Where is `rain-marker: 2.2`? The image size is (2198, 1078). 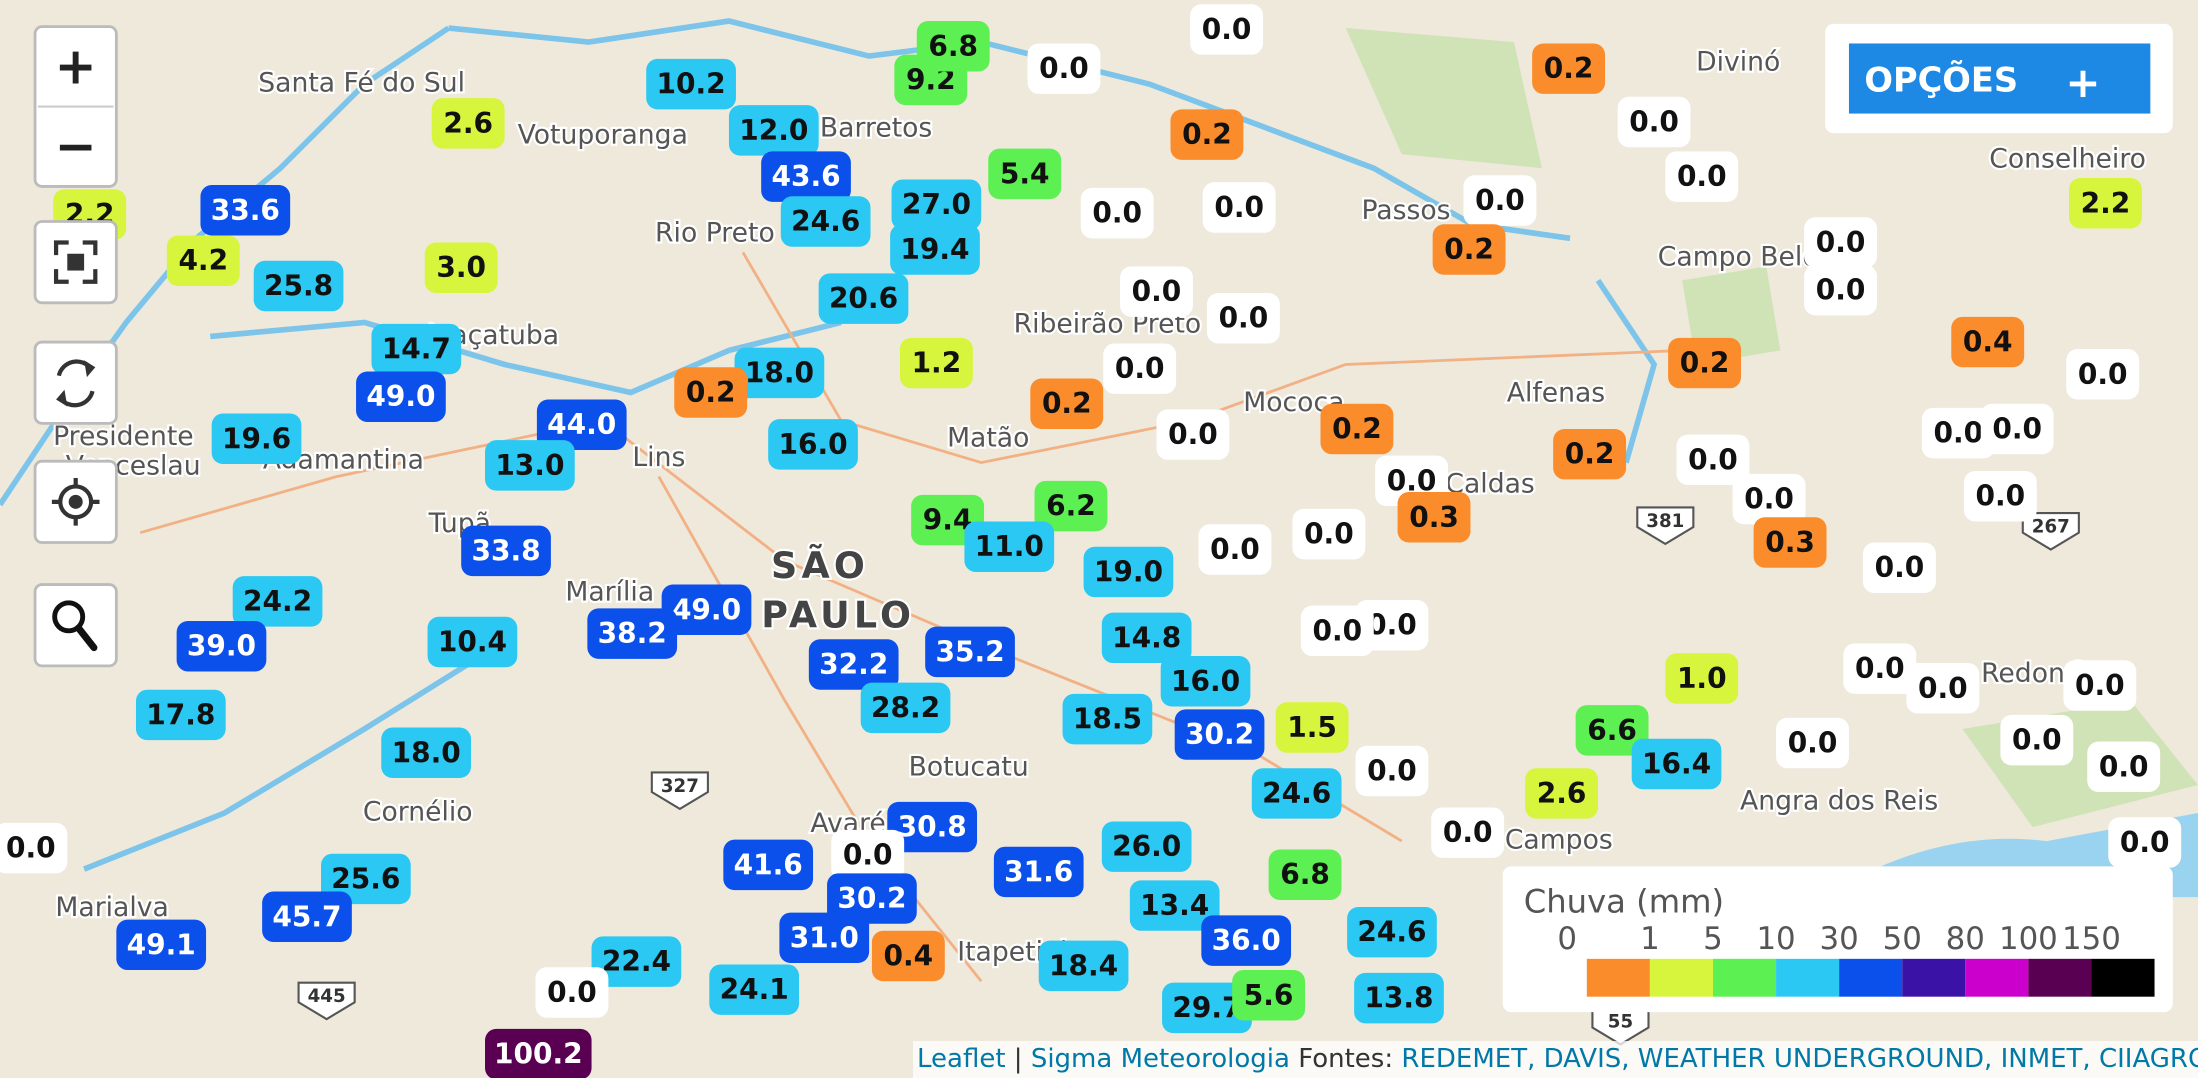
rain-marker: 2.2 is located at coordinates (2105, 203).